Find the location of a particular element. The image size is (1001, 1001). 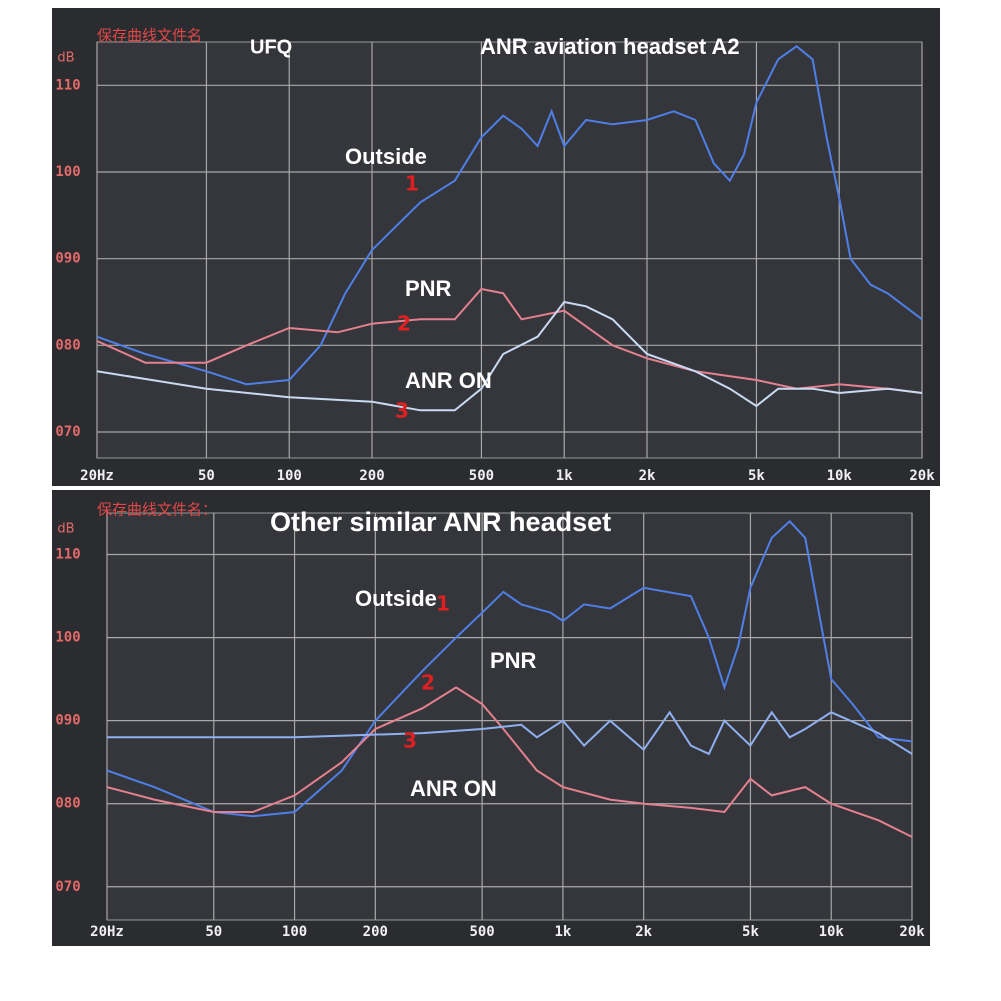

header: 保存曲线文件名： is located at coordinates (157, 510).